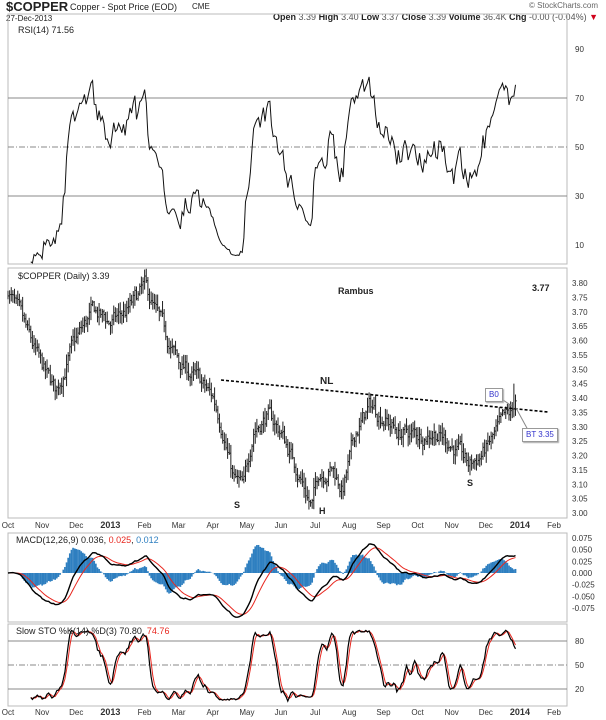 This screenshot has height=720, width=606. I want to click on macd-tick-label: 0.025, so click(582, 561).